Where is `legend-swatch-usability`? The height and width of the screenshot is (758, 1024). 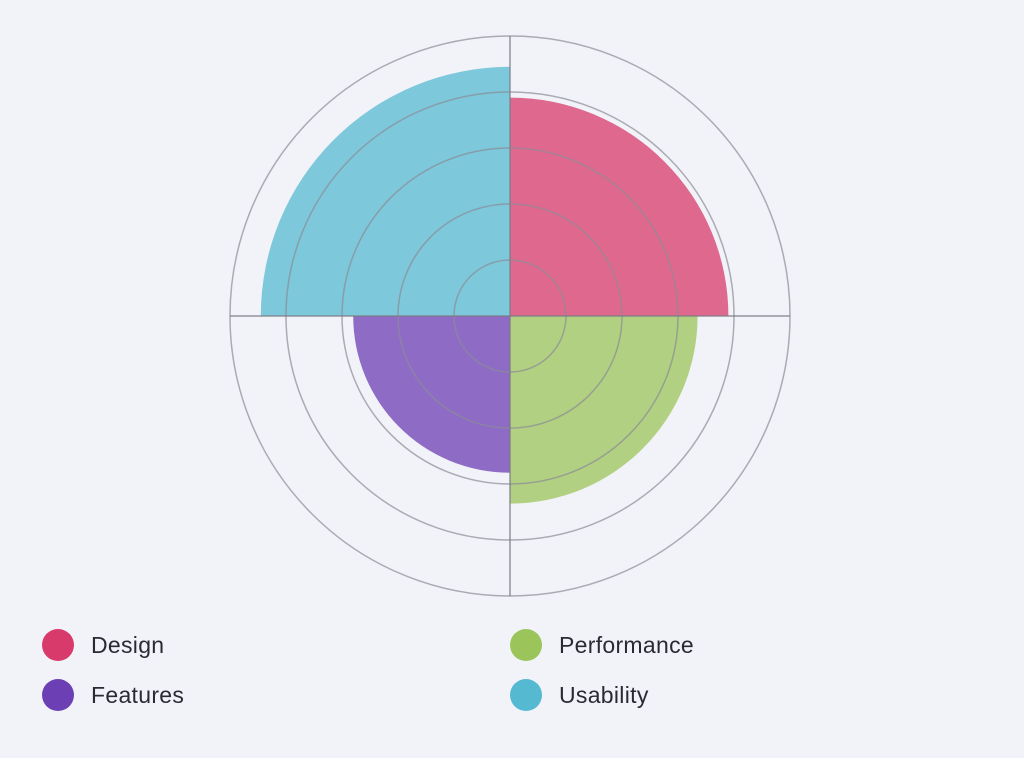 legend-swatch-usability is located at coordinates (526, 695).